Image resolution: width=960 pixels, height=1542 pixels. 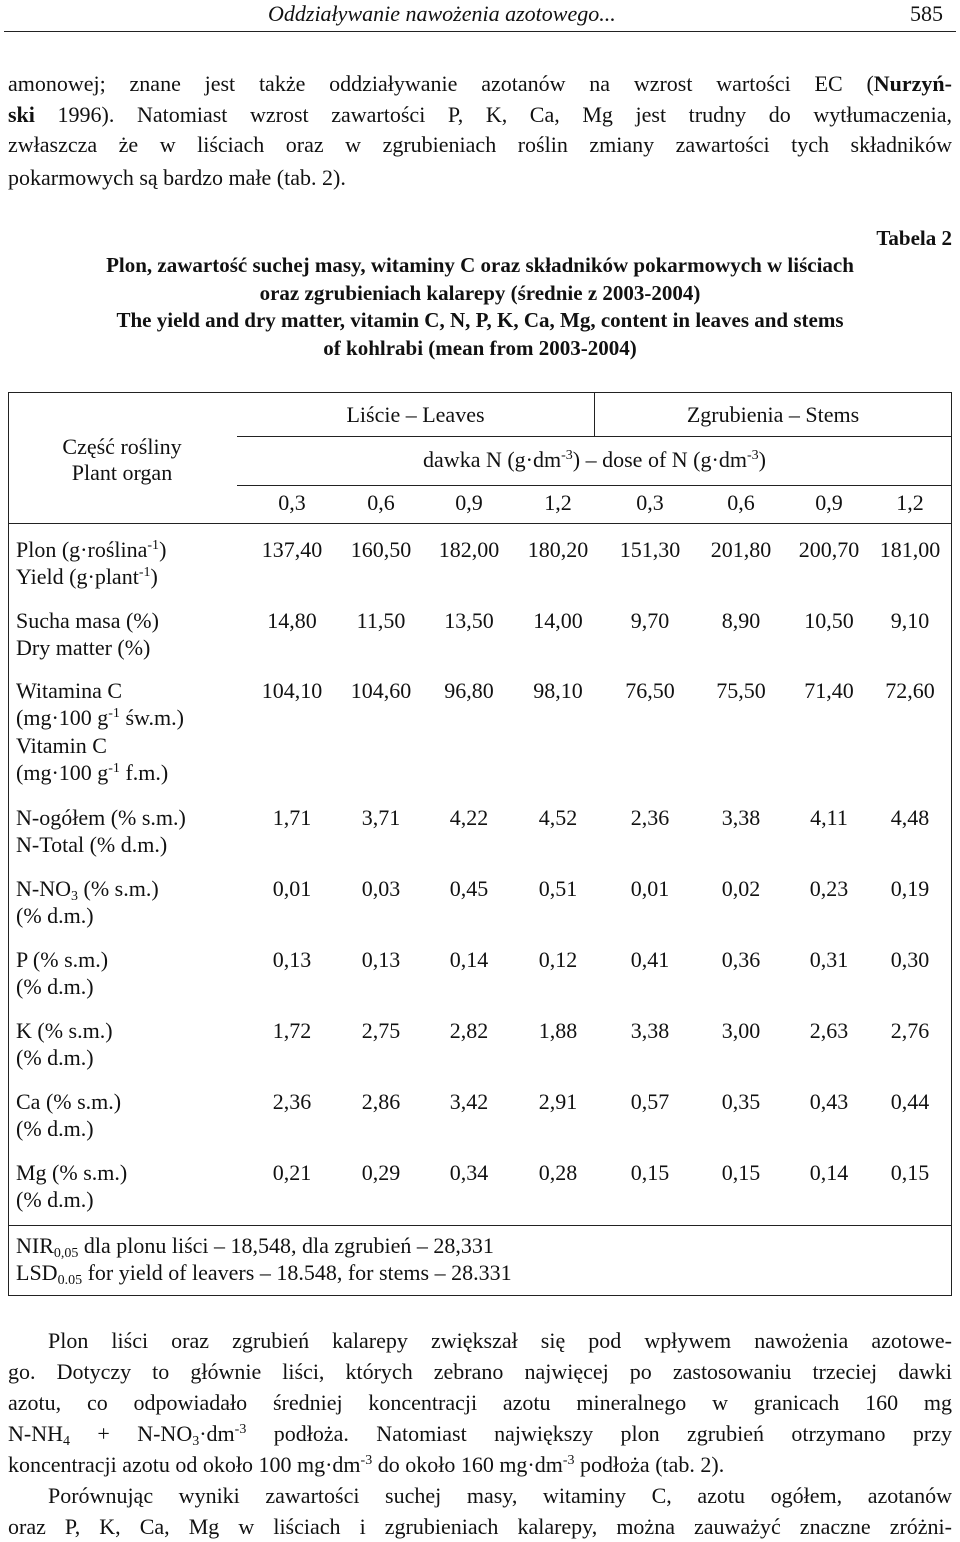 I want to click on column-header: Plant organ, so click(x=122, y=472).